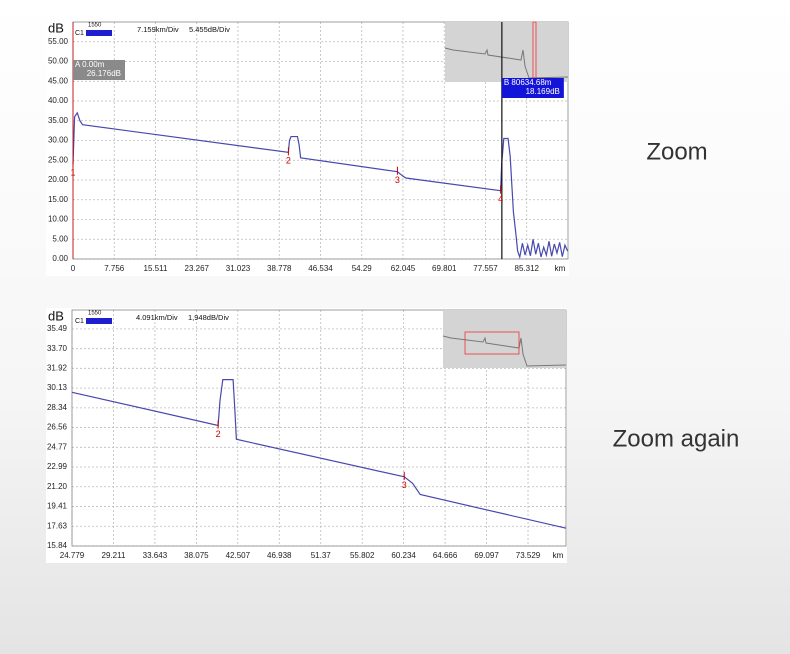  I want to click on y-tick-label: 17.63, so click(57, 525).